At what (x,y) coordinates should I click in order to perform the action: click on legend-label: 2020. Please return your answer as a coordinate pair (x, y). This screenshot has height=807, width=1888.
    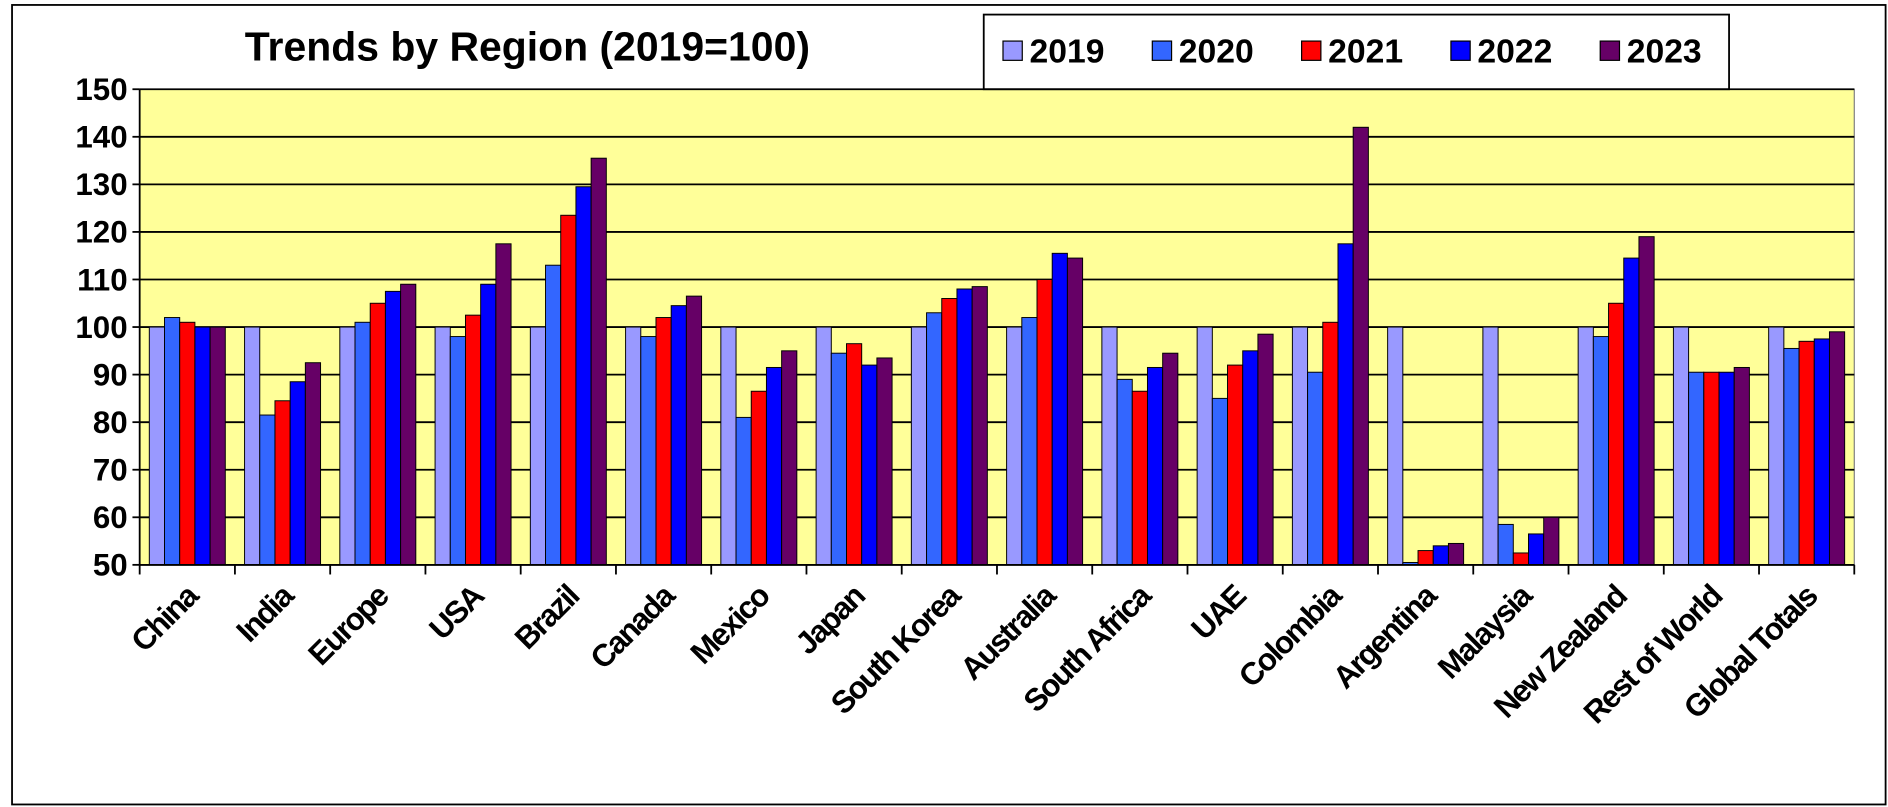
    Looking at the image, I should click on (1216, 52).